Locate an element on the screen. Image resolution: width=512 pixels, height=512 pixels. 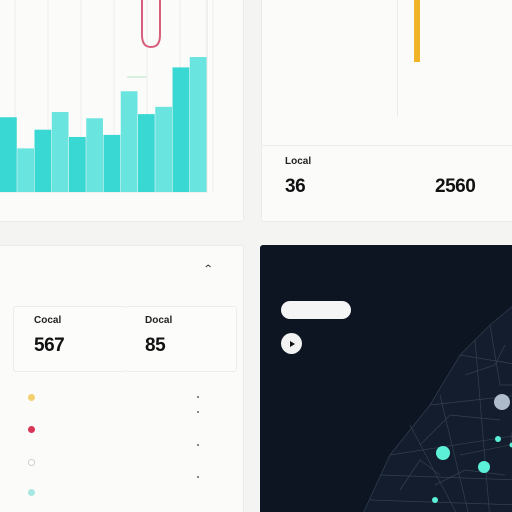
play-button is located at coordinates (291, 343).